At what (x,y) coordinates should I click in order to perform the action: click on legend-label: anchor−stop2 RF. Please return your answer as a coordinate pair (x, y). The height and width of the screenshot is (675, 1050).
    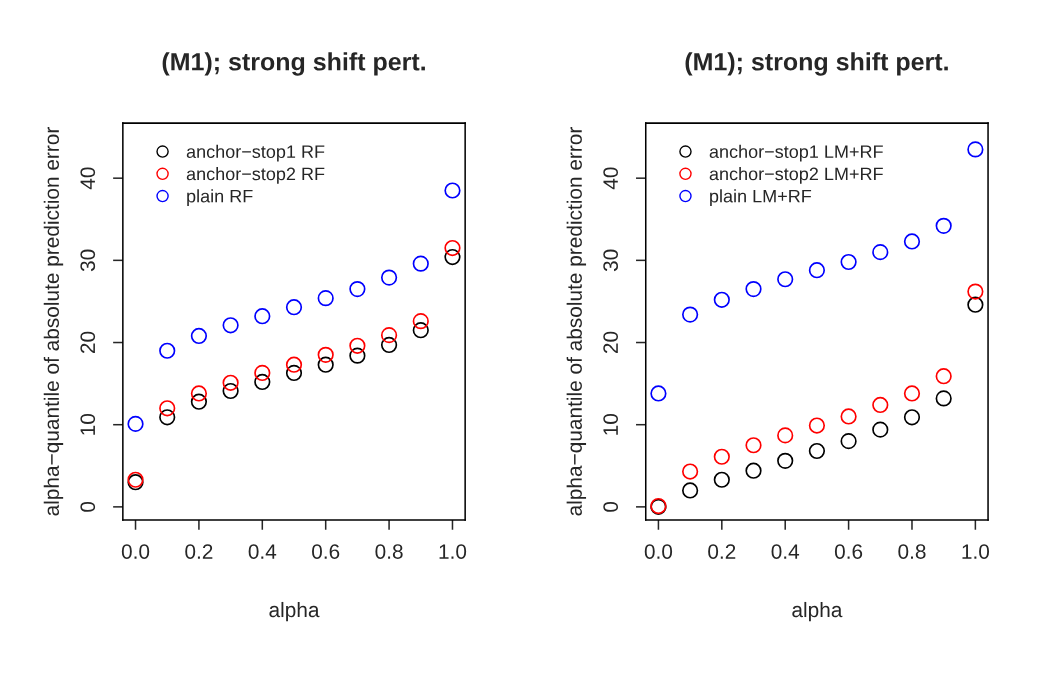
    Looking at the image, I should click on (255, 175).